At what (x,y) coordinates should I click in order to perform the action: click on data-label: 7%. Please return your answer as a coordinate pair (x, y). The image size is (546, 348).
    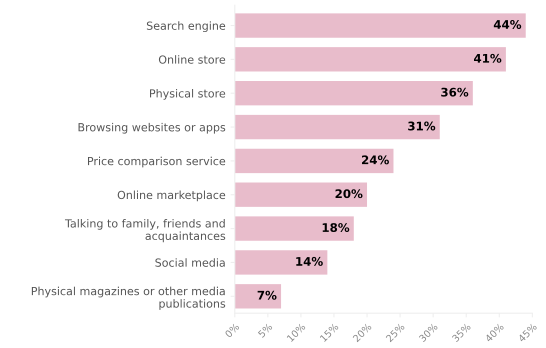
    Looking at the image, I should click on (267, 295).